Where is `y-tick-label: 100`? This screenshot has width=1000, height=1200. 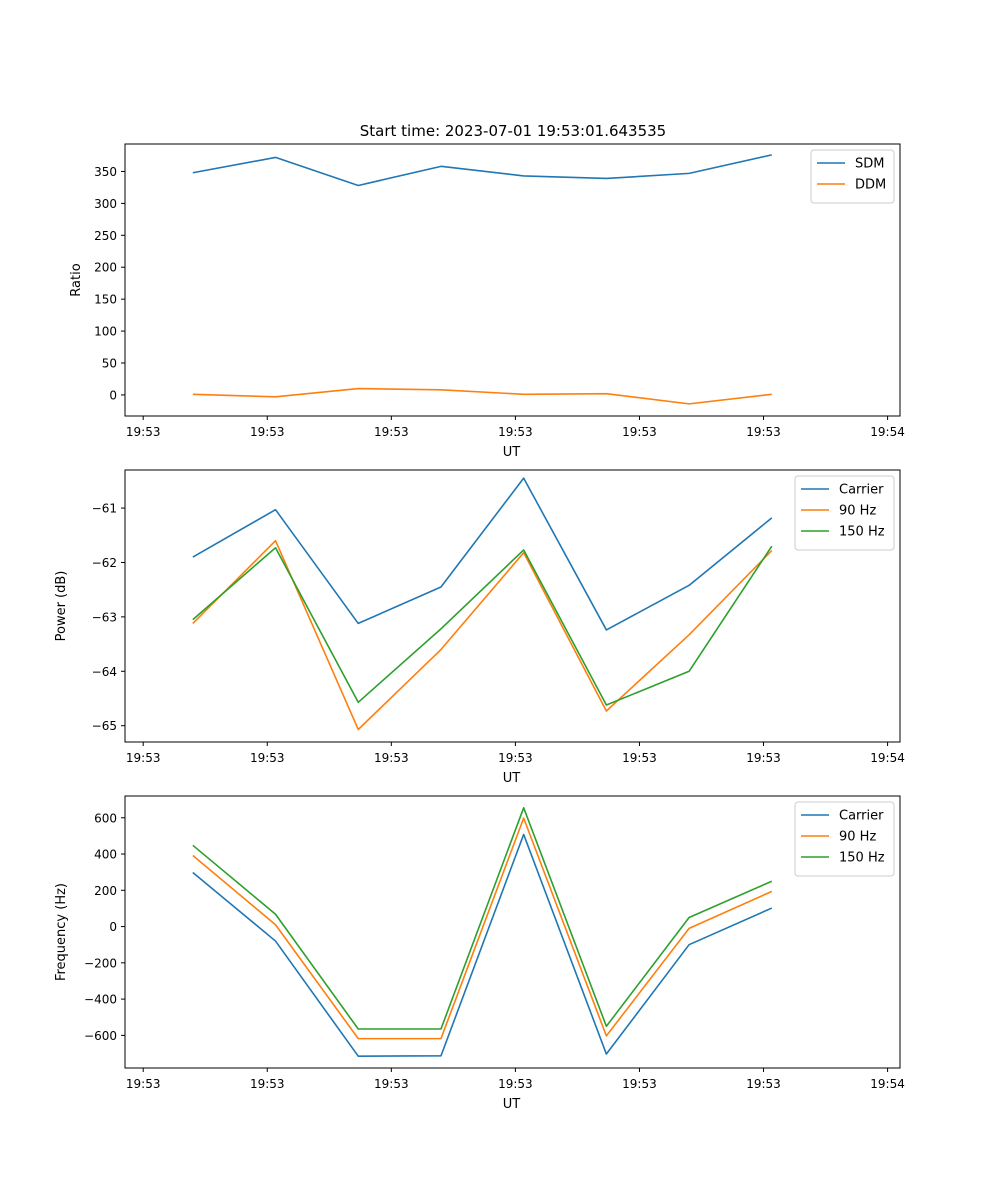 y-tick-label: 100 is located at coordinates (105, 332).